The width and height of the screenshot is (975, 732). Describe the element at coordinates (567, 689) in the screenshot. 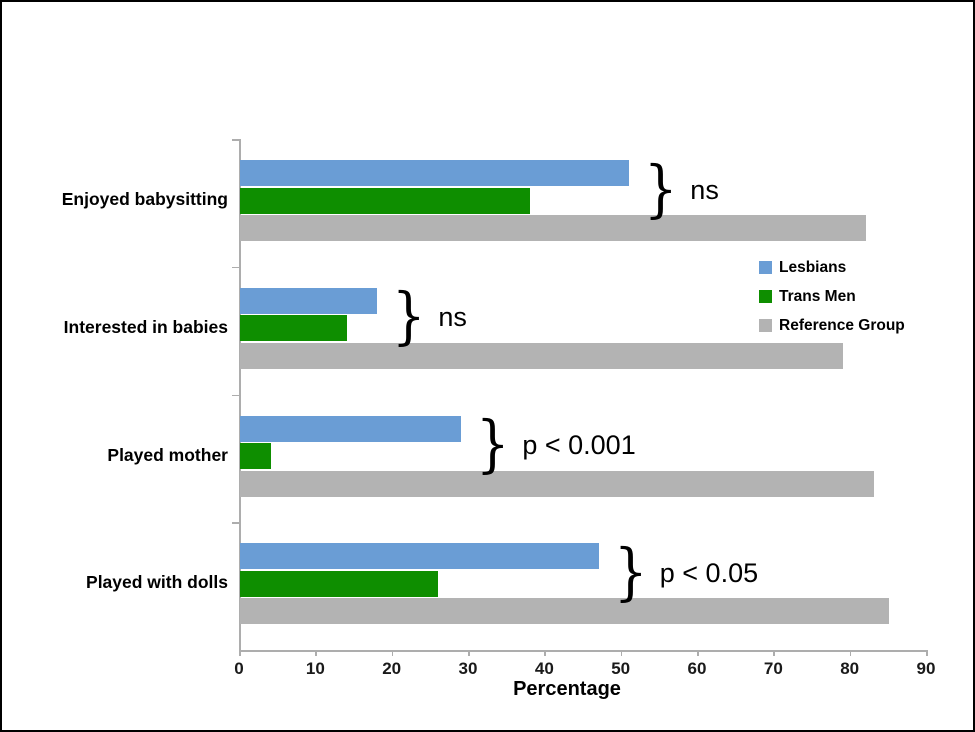

I see `x-axis-title: Percentage` at that location.